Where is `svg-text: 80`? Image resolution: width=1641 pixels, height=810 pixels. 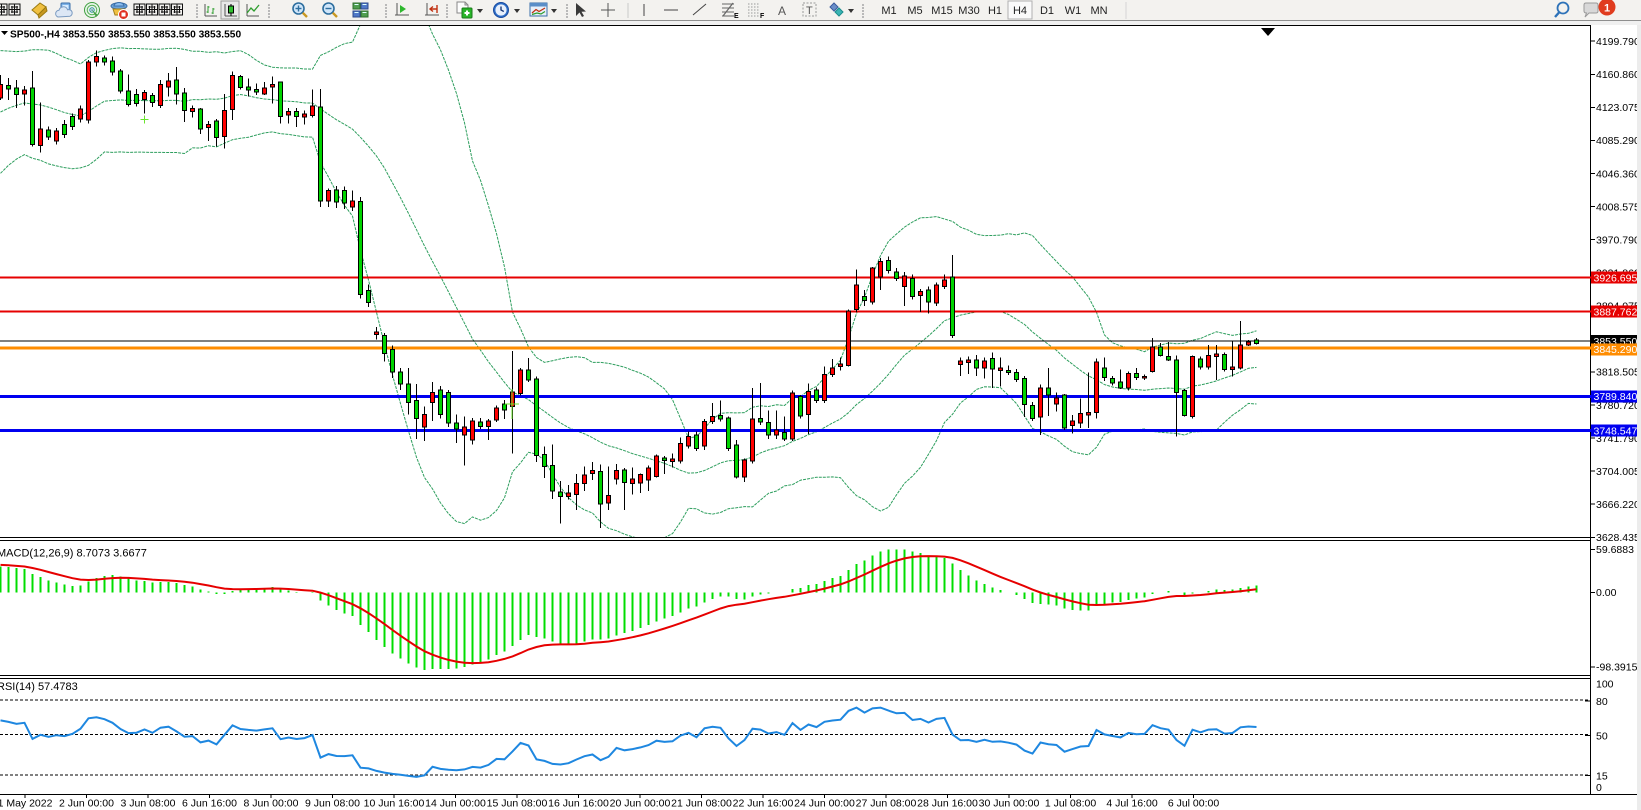
svg-text: 80 is located at coordinates (1602, 702).